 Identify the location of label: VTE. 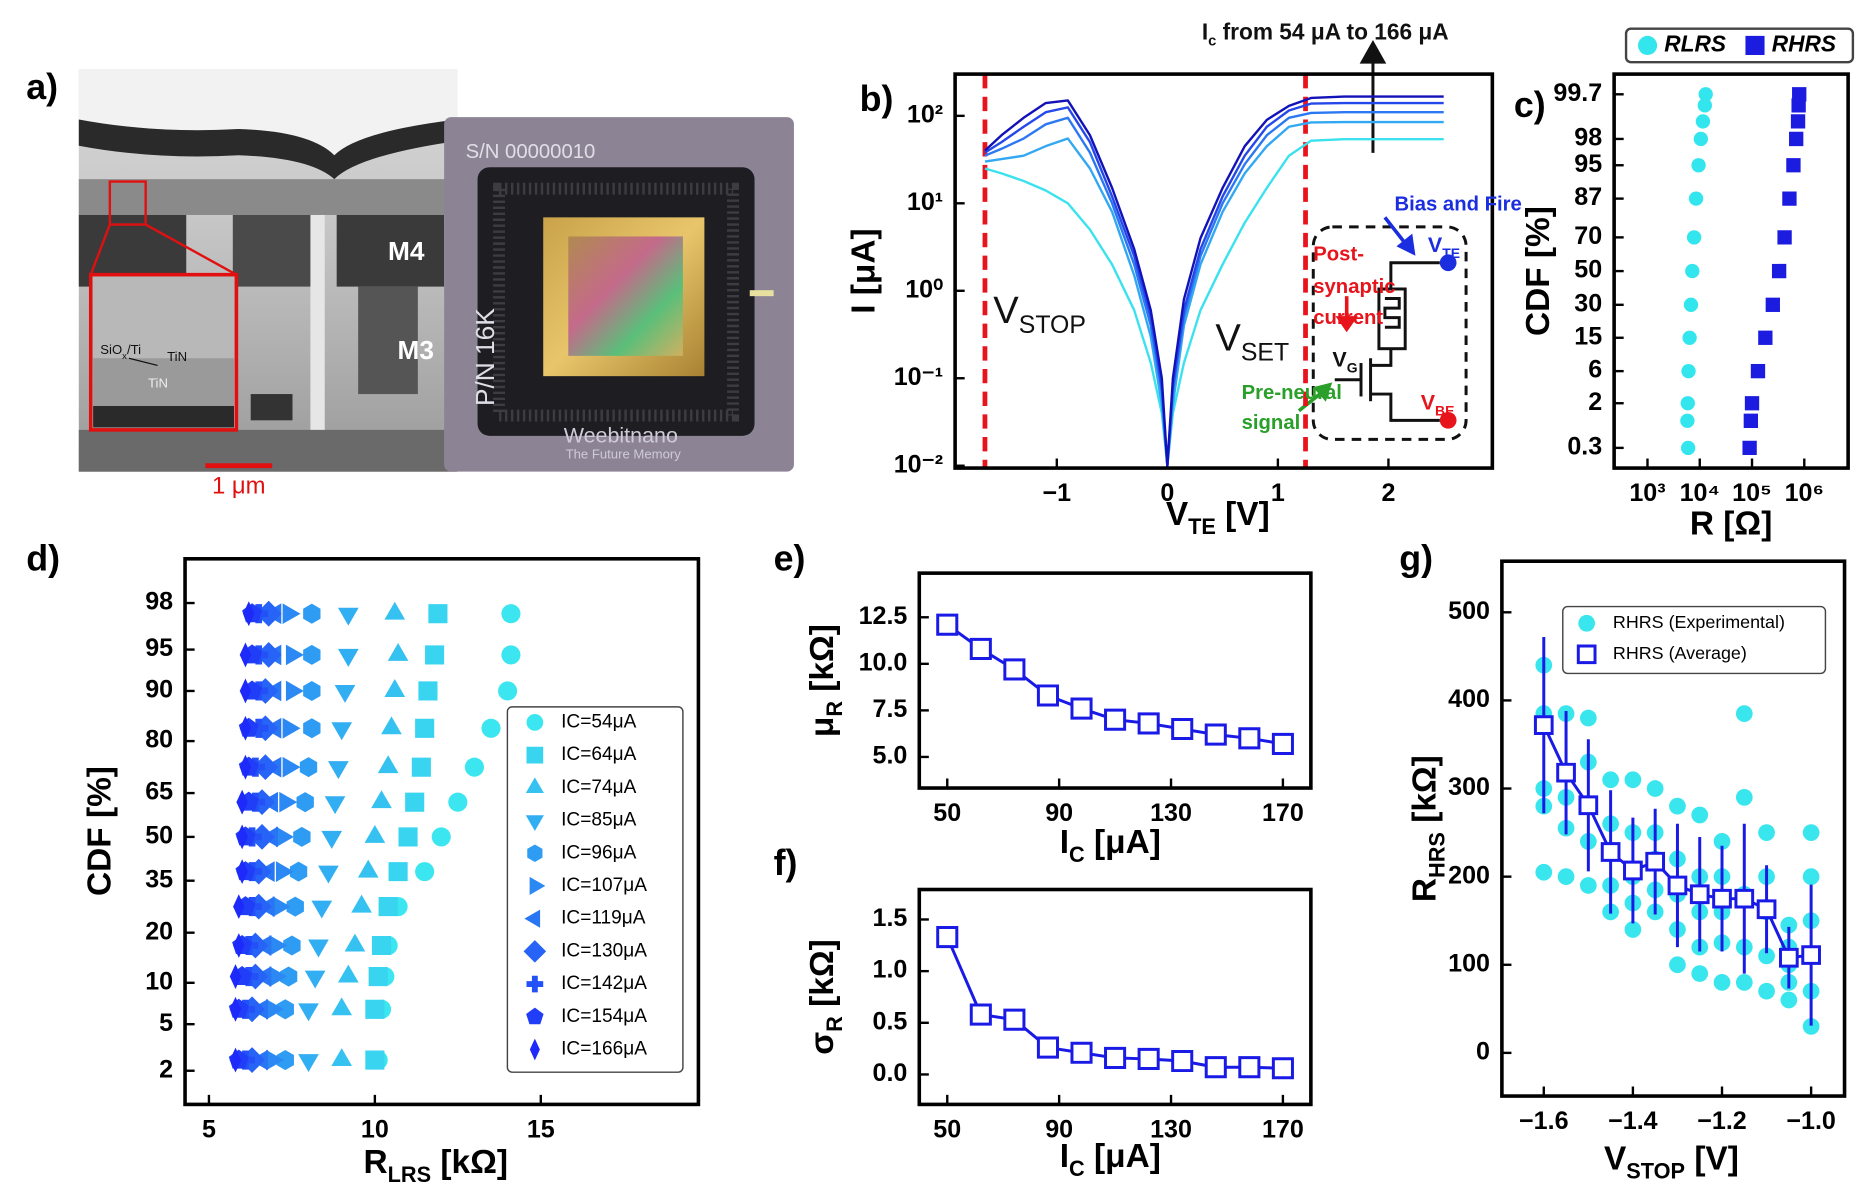
(1444, 247).